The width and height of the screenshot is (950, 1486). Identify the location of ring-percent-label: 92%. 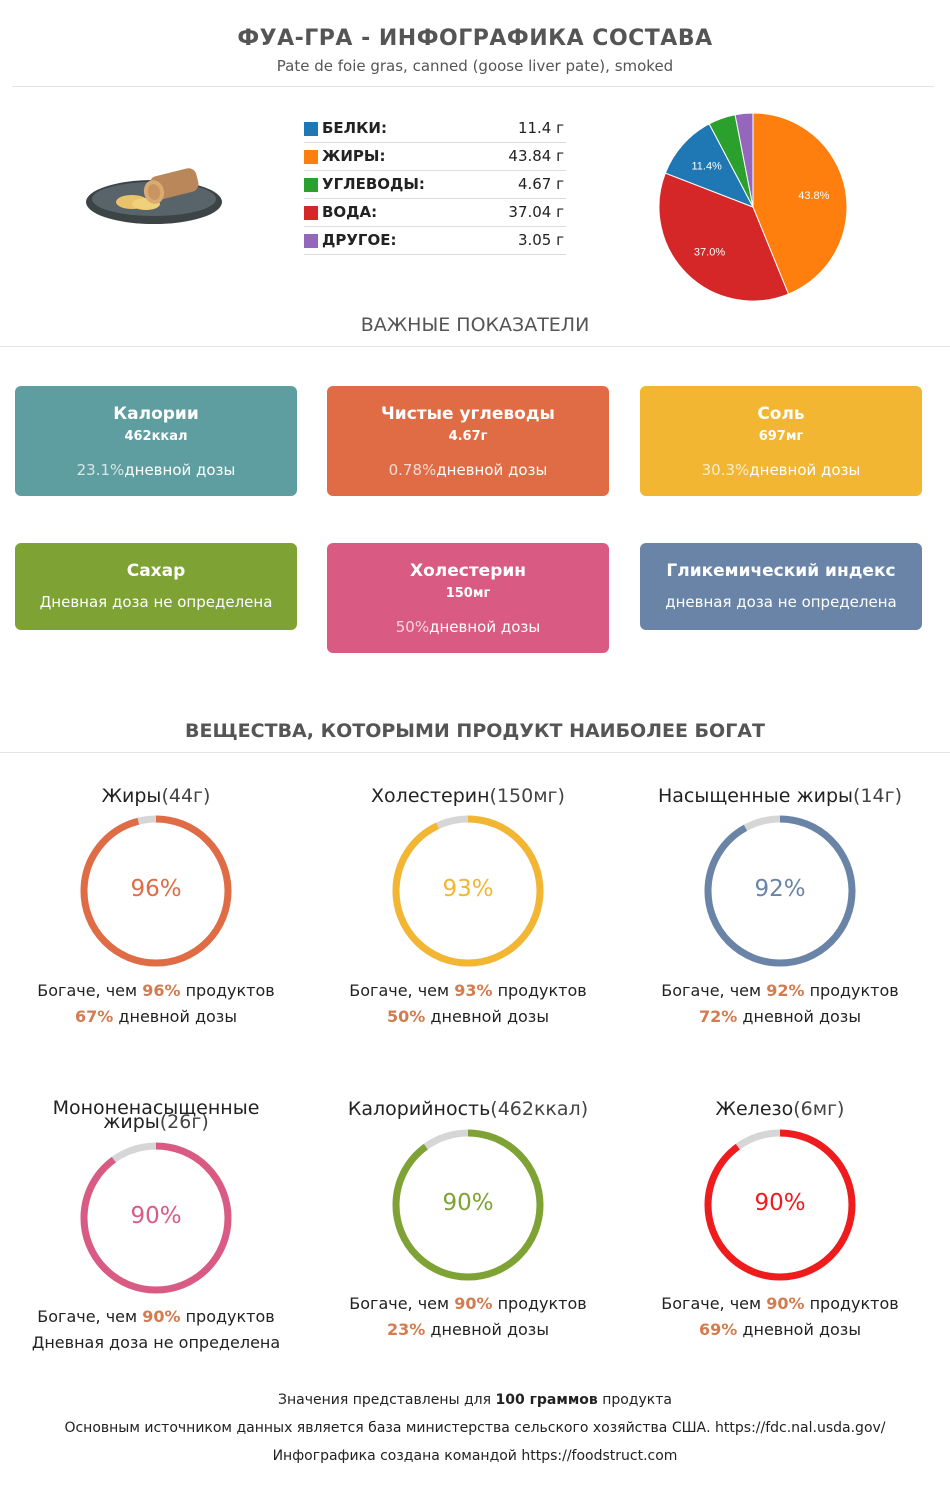
(780, 889).